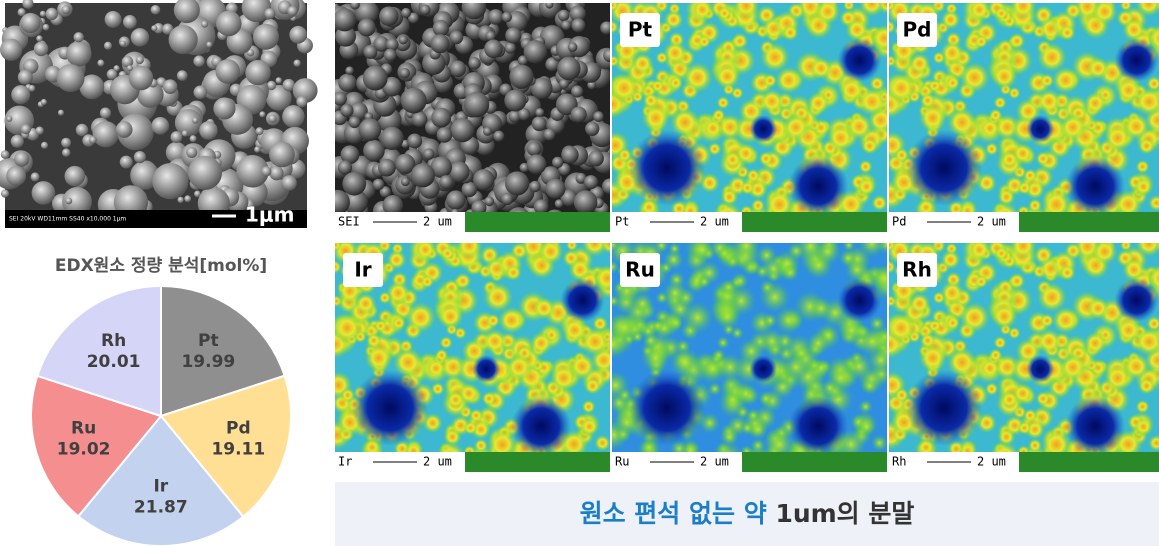 The image size is (1159, 546). What do you see at coordinates (159, 114) in the screenshot?
I see `sem-image: SEI 20kV WD11mm SS40 x10,000 1μm 1μm` at bounding box center [159, 114].